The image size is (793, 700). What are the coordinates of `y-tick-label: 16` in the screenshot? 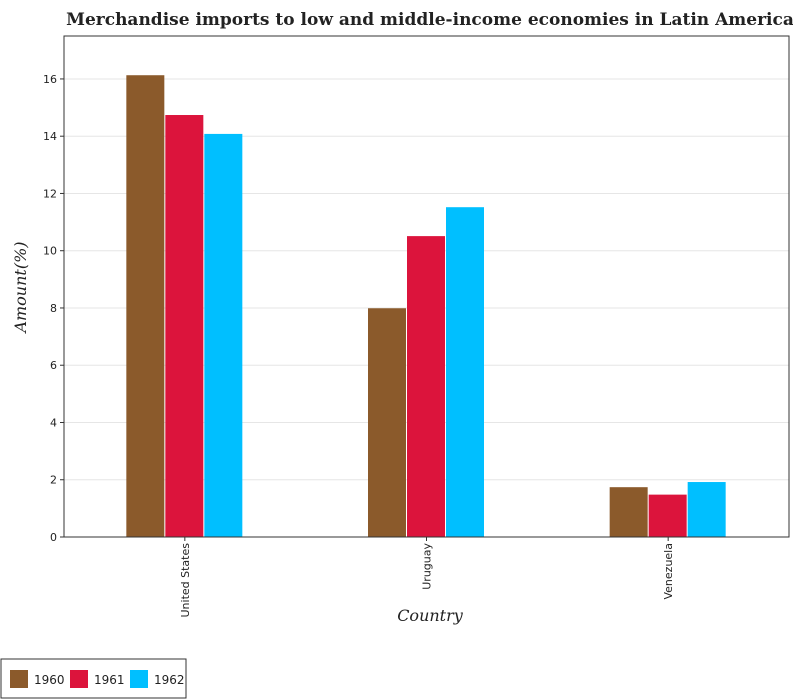 It's located at (50, 79).